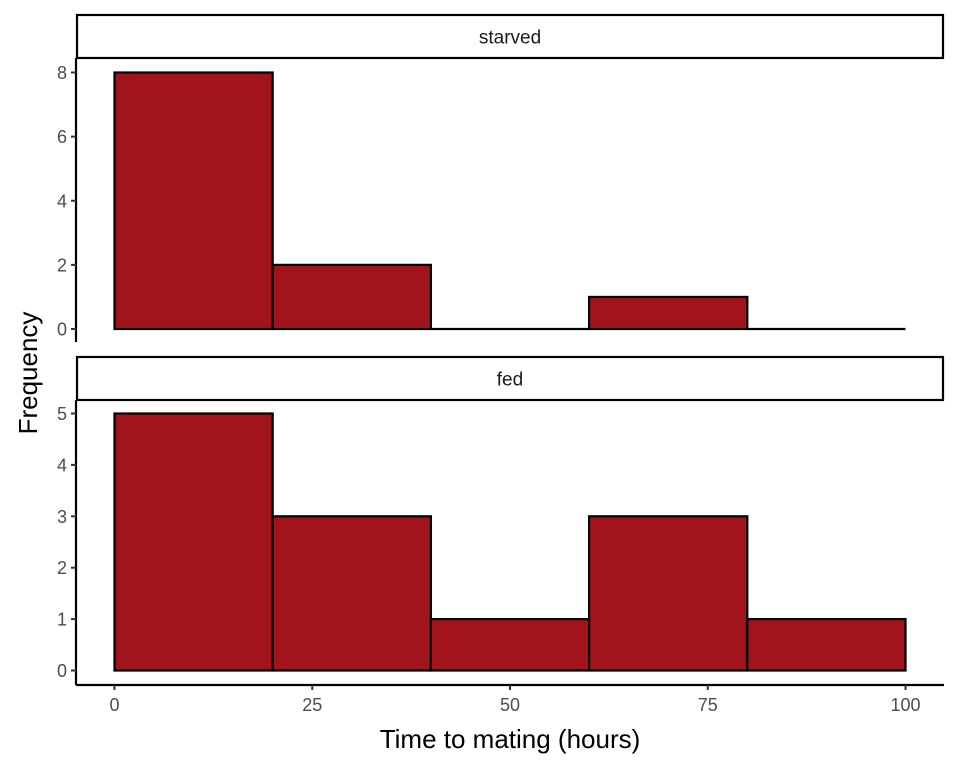 The image size is (960, 768). I want to click on x-tick-label: 0, so click(114, 705).